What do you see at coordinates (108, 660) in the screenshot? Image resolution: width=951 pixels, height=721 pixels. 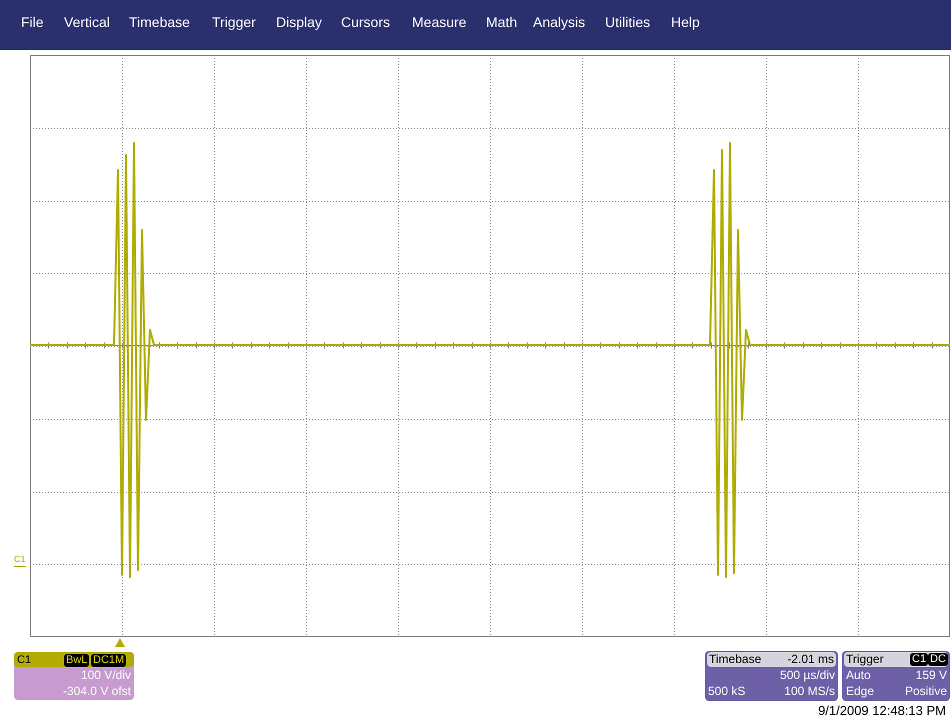 I see `text: DC1M` at bounding box center [108, 660].